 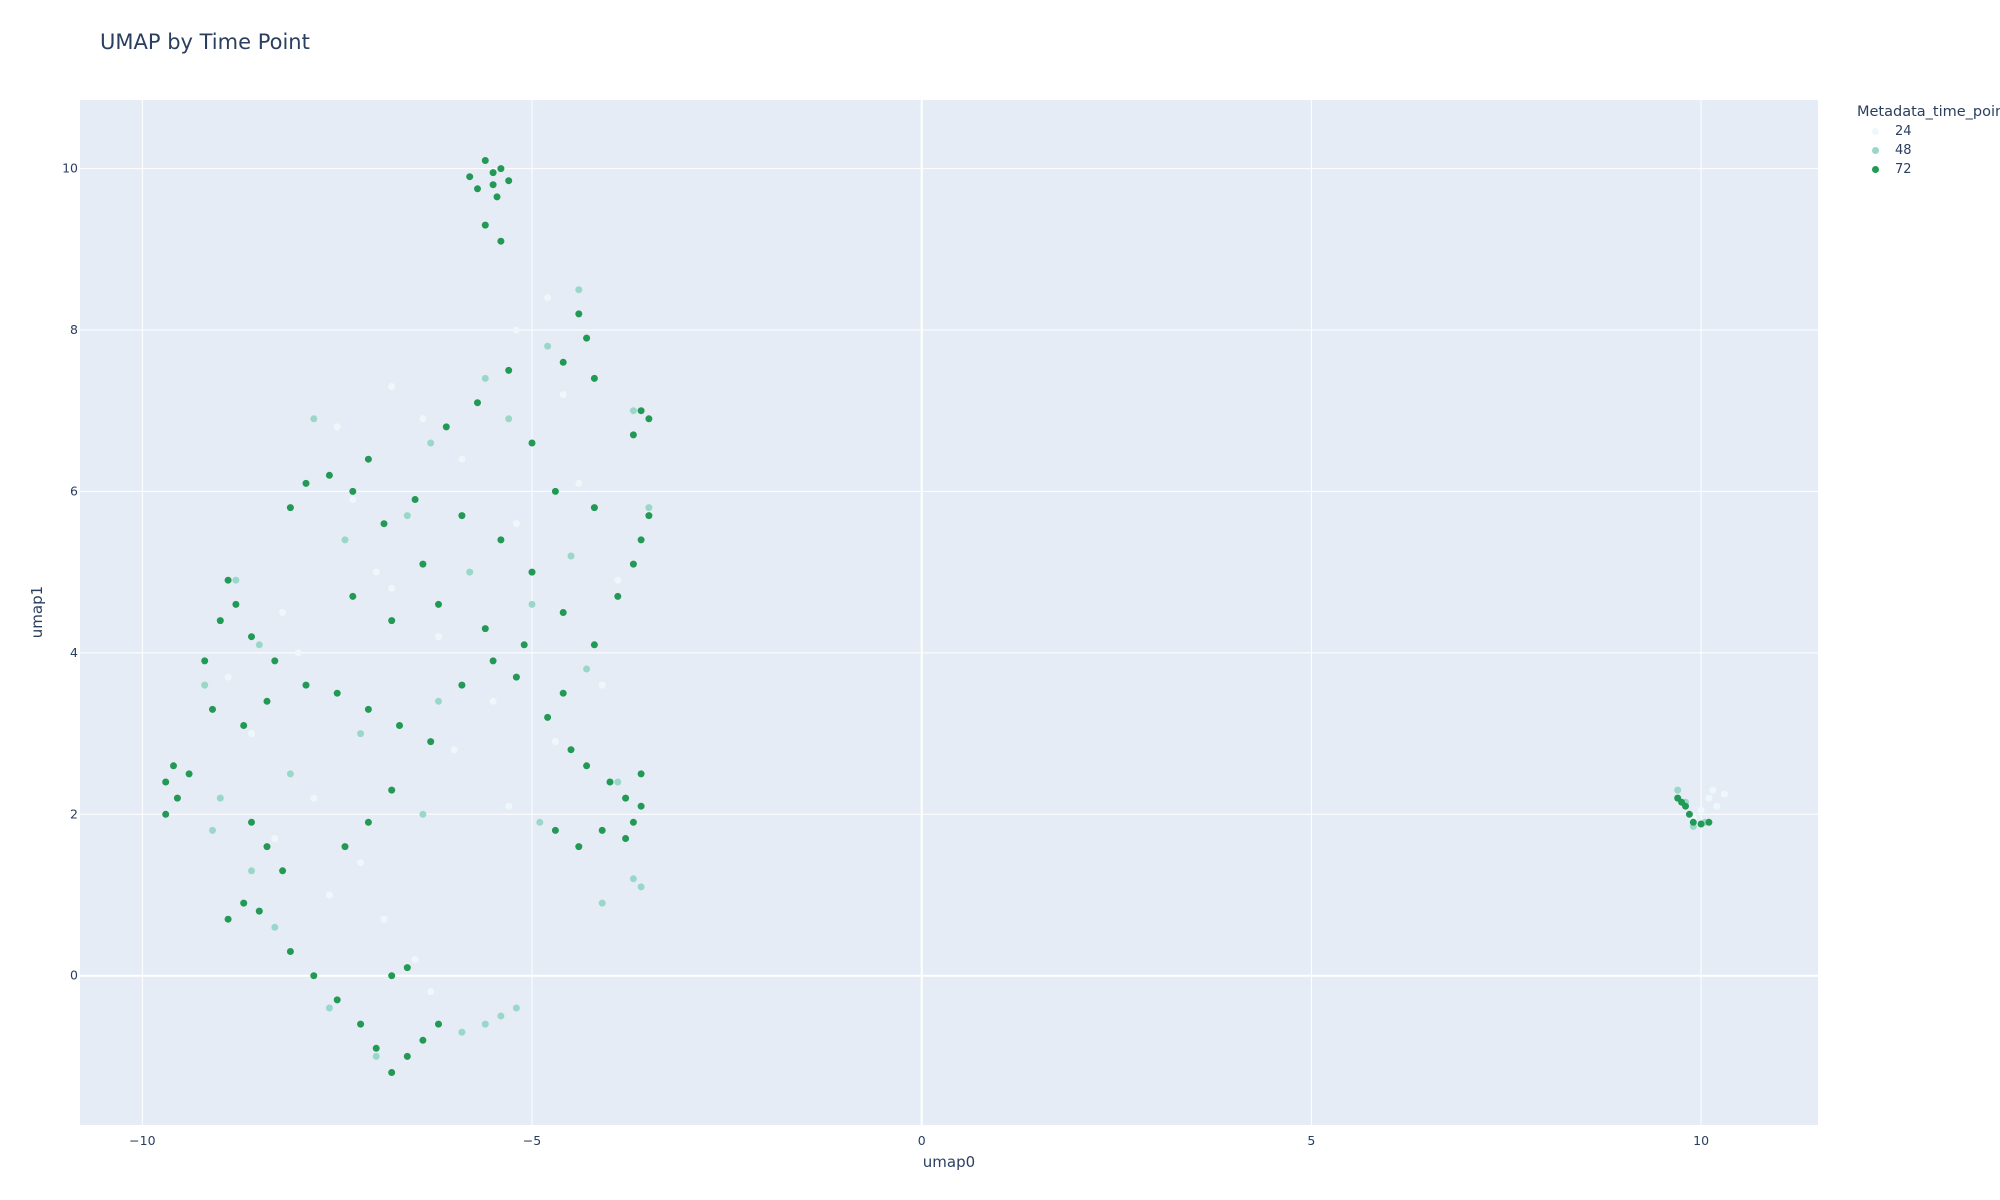 What do you see at coordinates (1928, 150) in the screenshot?
I see `legend-item-48: 48` at bounding box center [1928, 150].